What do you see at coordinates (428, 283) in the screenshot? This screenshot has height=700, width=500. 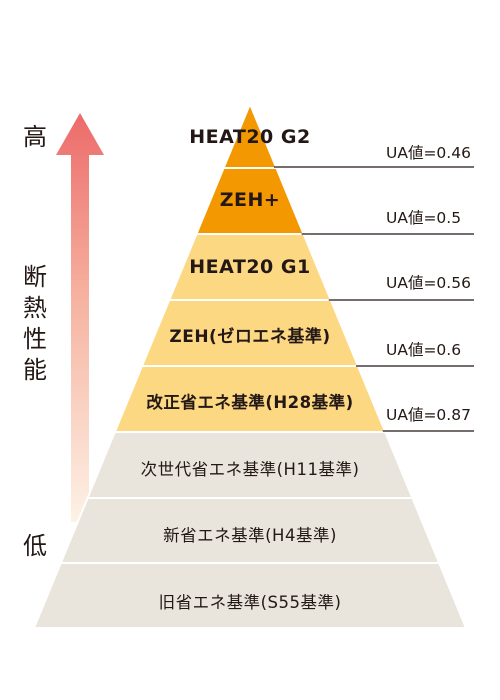 I see `ua-value-heat20-g1: UA値=0.56` at bounding box center [428, 283].